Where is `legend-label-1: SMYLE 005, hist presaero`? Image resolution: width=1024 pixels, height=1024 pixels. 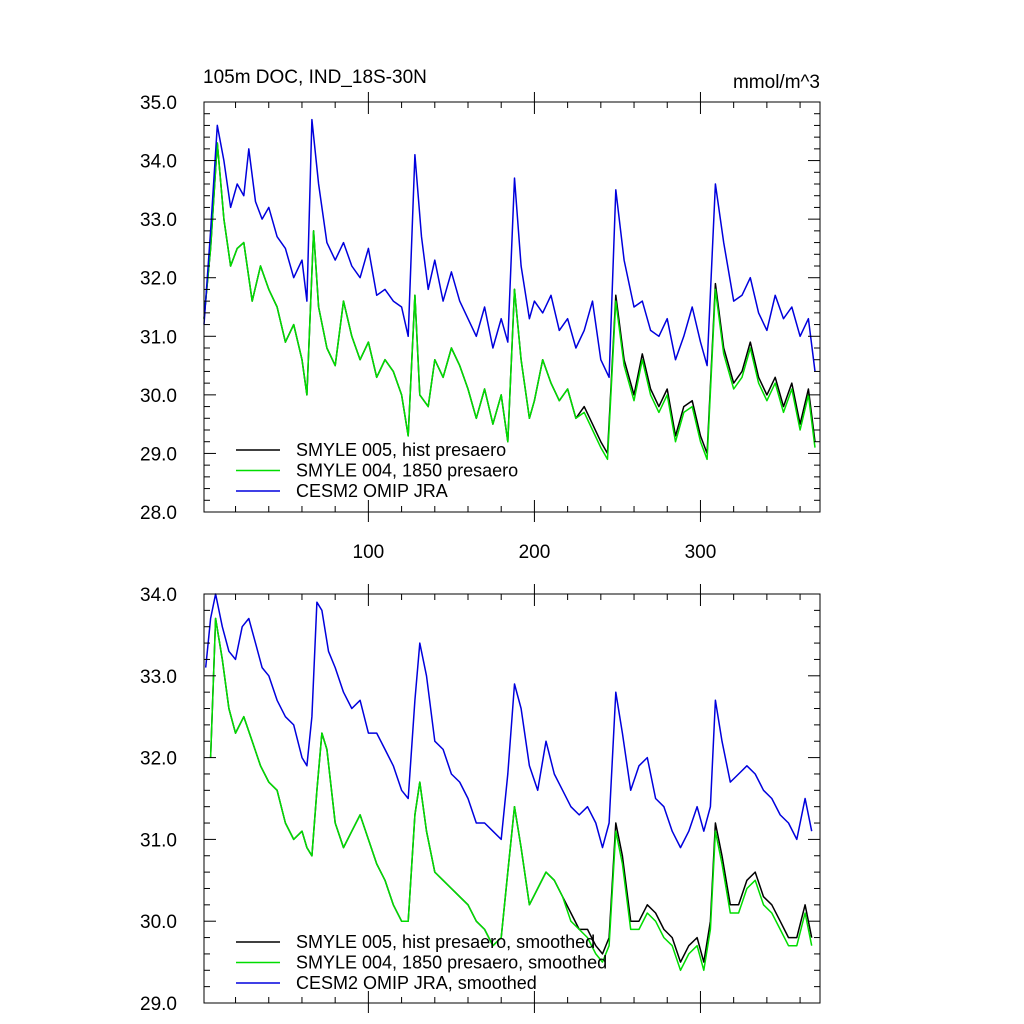
legend-label-1: SMYLE 005, hist presaero is located at coordinates (401, 450).